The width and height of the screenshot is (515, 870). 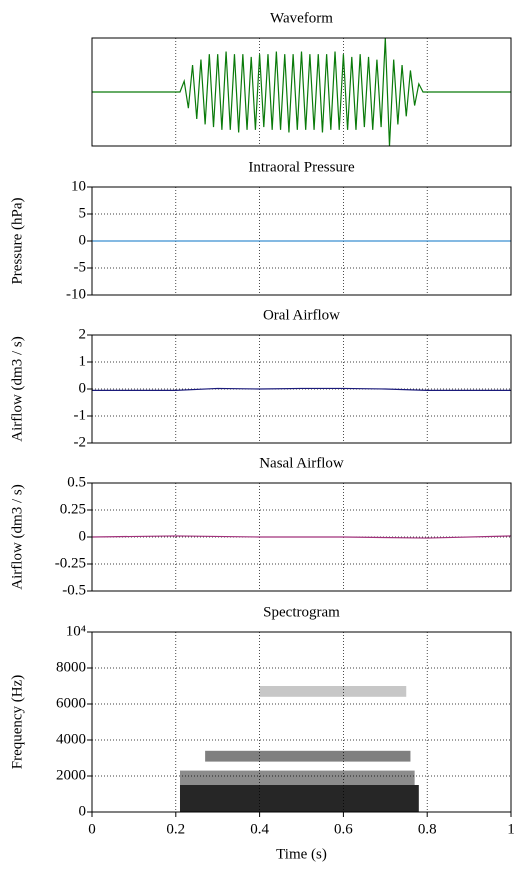 I want to click on y-tick-label: 0.5, so click(x=76, y=482).